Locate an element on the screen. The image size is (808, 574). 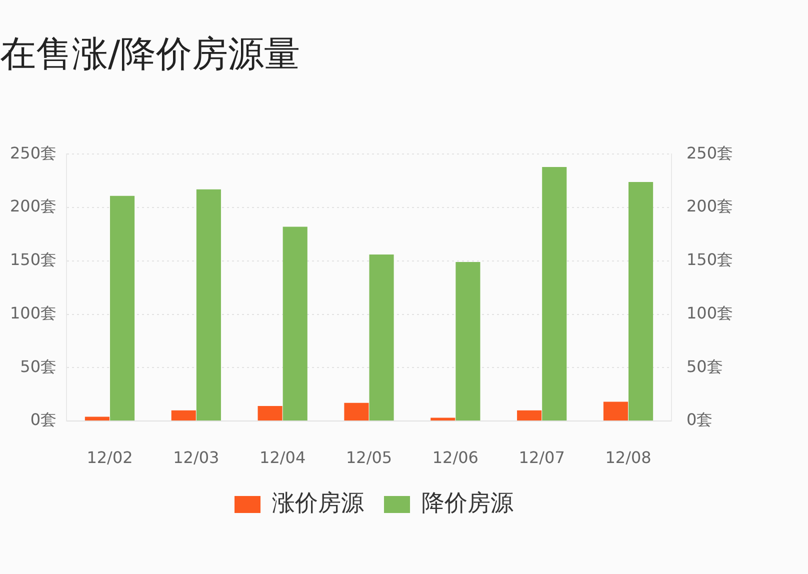
y-tick-label: 50套 is located at coordinates (38, 366).